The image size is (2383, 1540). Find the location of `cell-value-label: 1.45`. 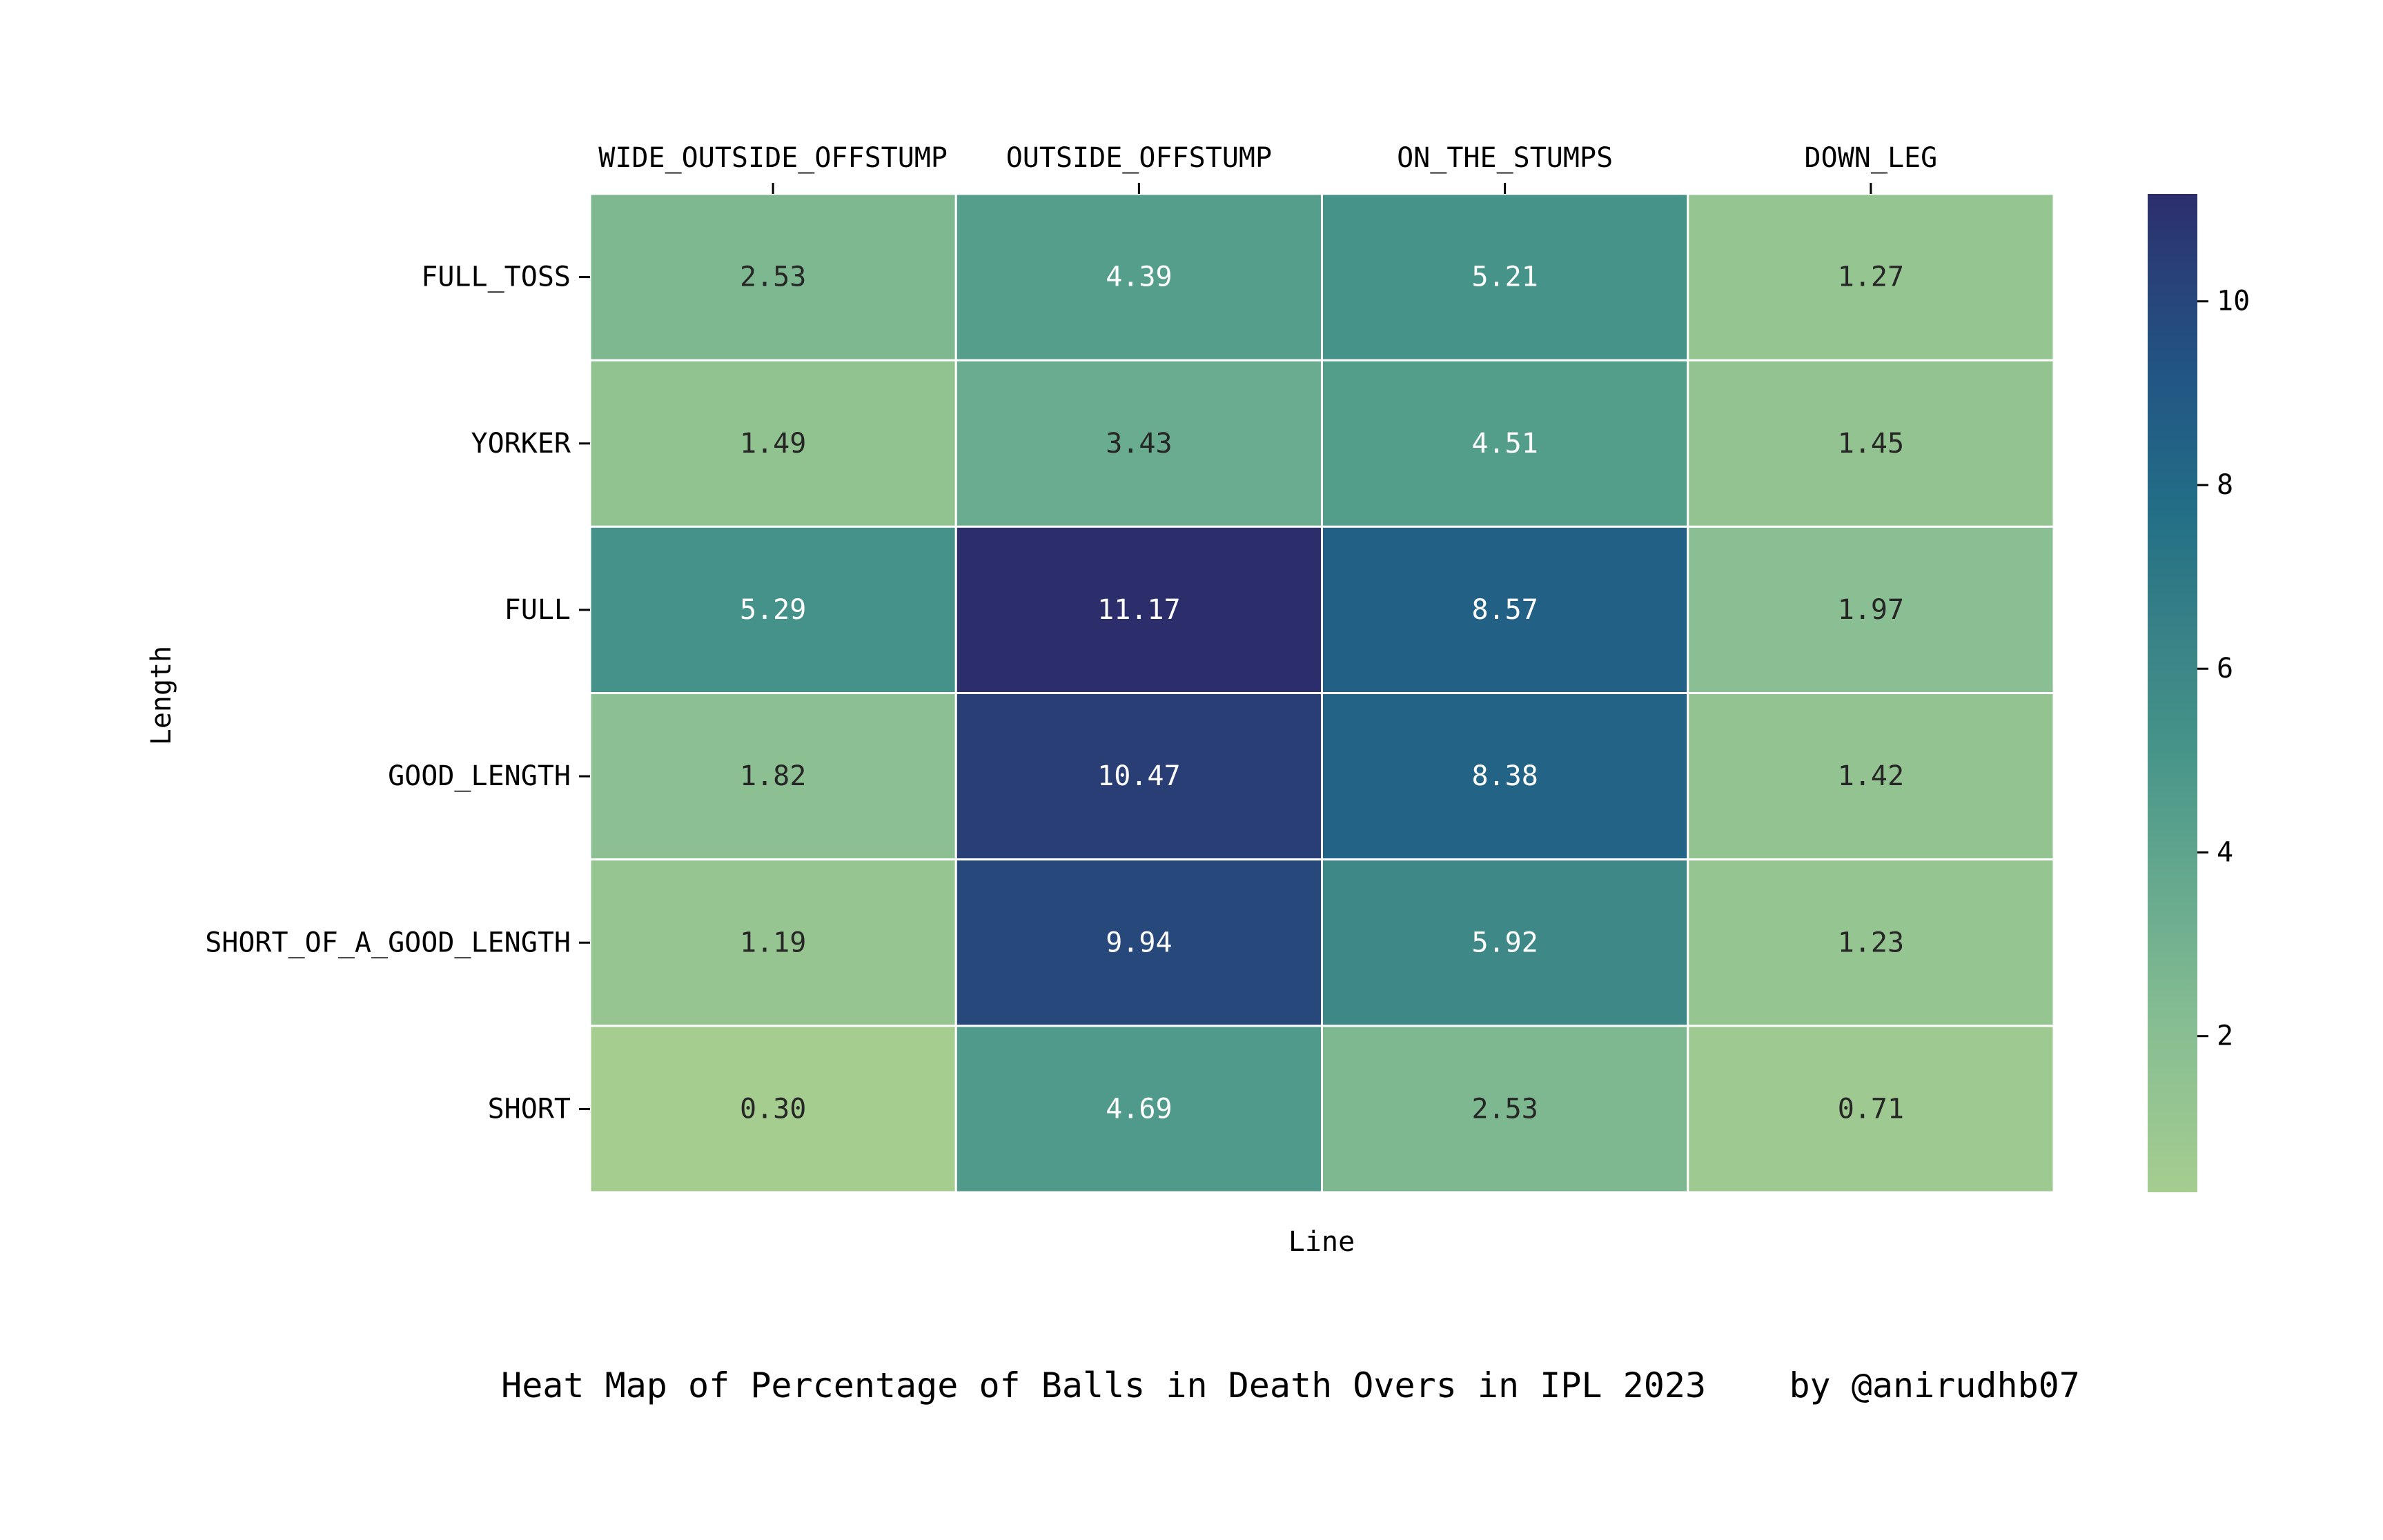

cell-value-label: 1.45 is located at coordinates (1871, 444).